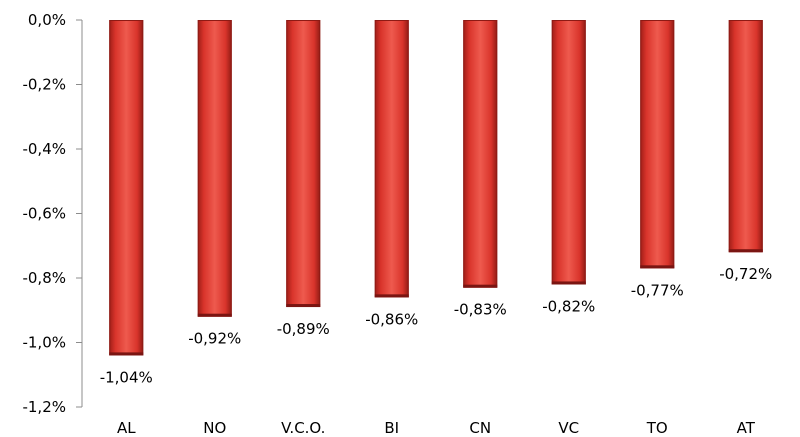 Image resolution: width=800 pixels, height=437 pixels. What do you see at coordinates (657, 428) in the screenshot?
I see `x-category-label: TO` at bounding box center [657, 428].